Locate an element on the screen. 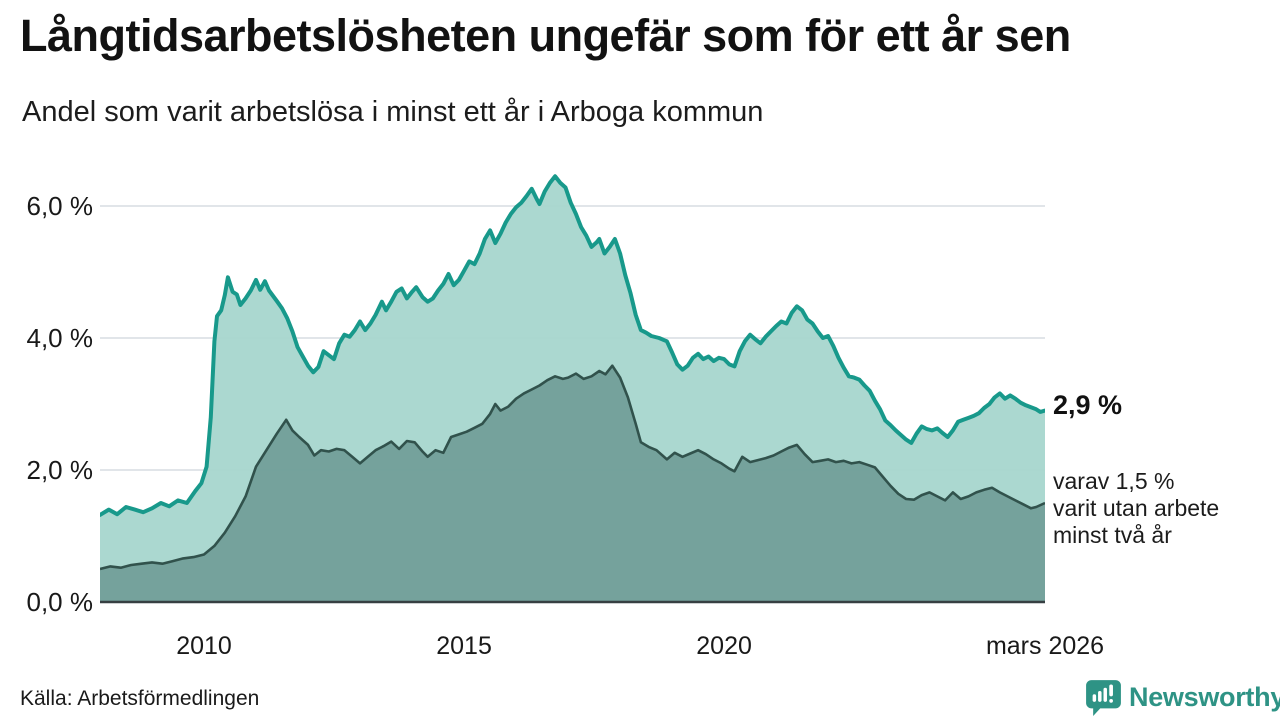 The image size is (1280, 720). x-tick-label: mars 2026 is located at coordinates (1045, 646).